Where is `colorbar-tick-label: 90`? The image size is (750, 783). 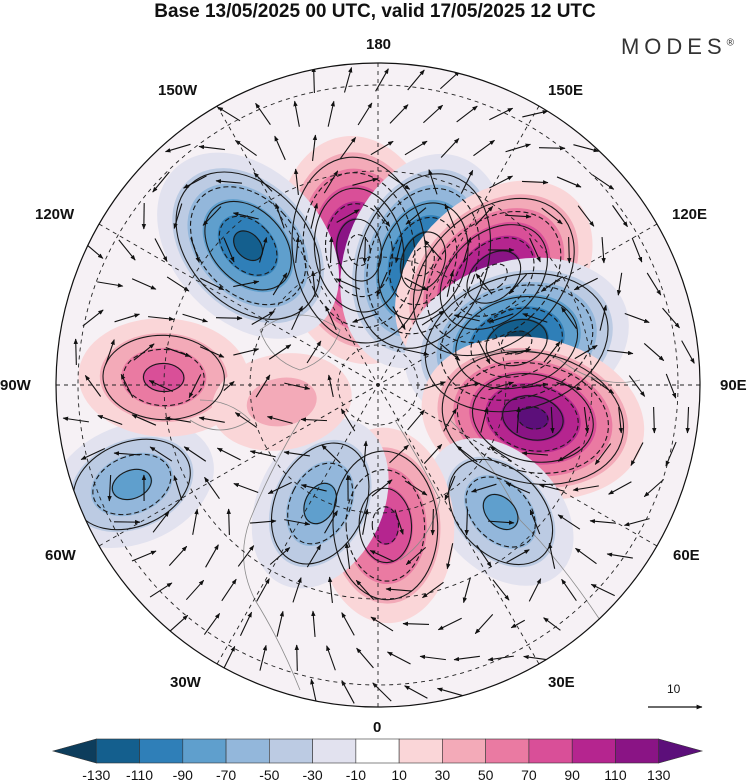 colorbar-tick-label: 90 is located at coordinates (572, 775).